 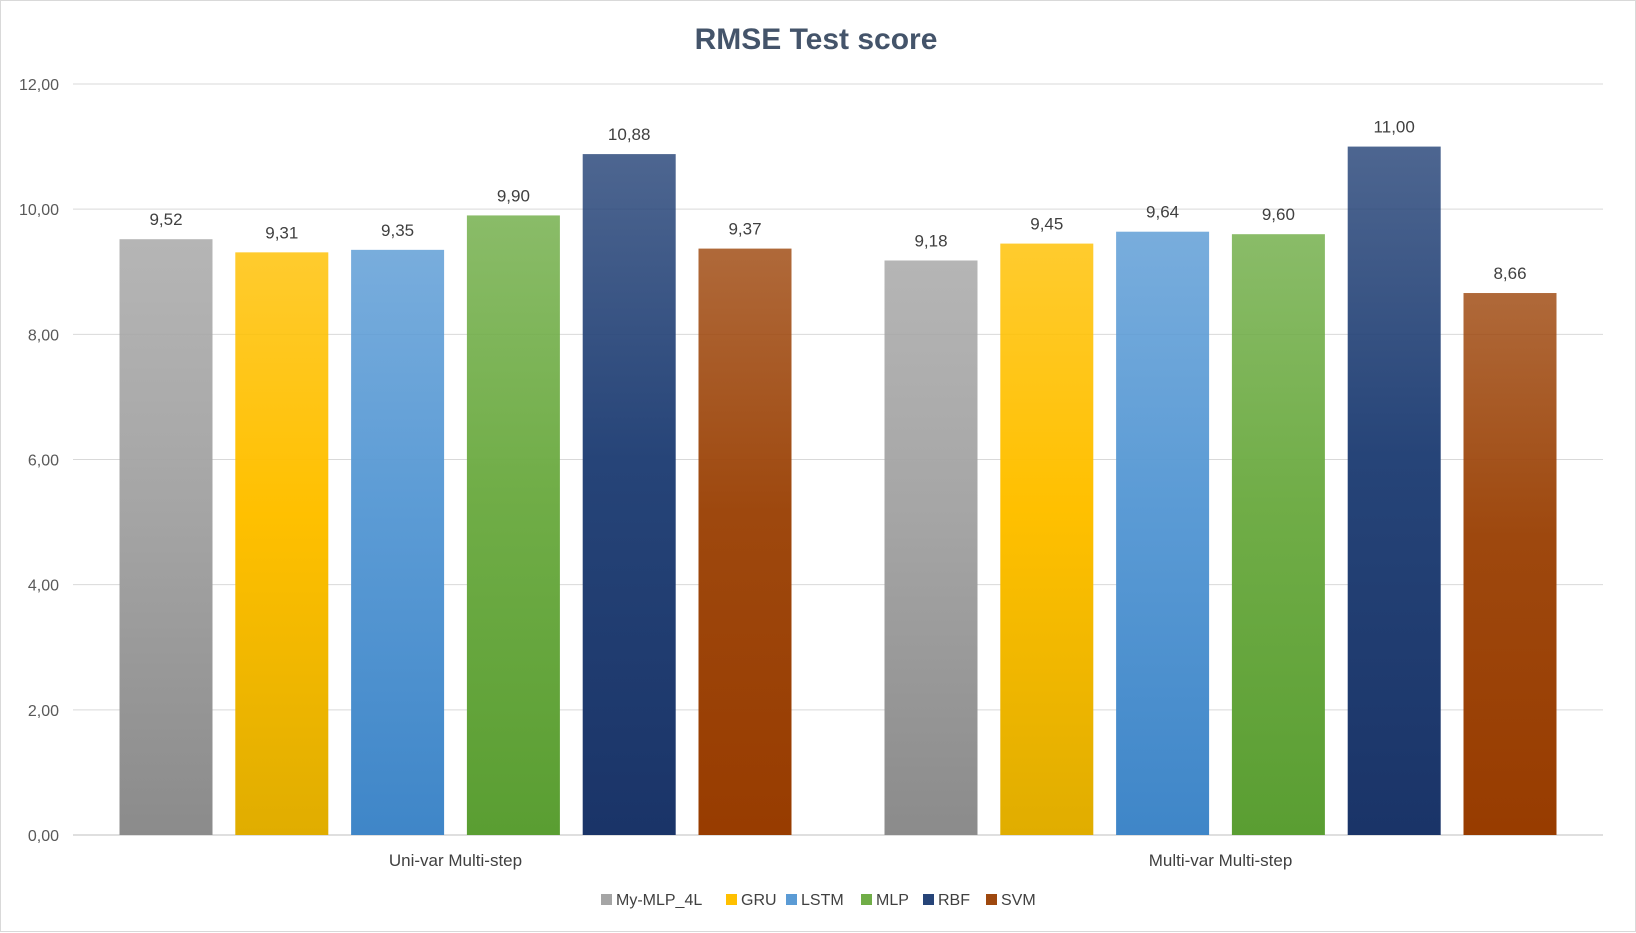 I want to click on legend-label: LSTM, so click(x=822, y=900).